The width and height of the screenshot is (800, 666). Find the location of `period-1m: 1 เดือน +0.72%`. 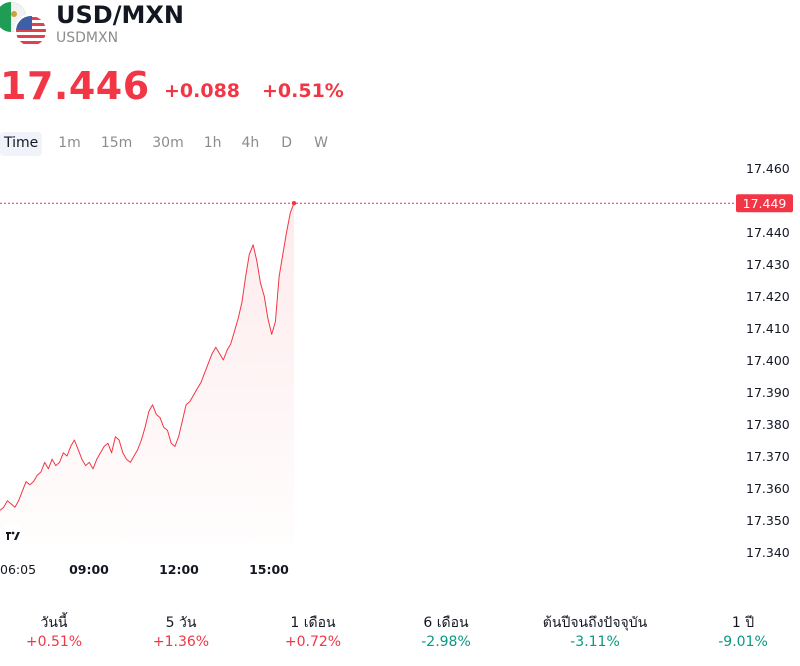

period-1m: 1 เดือน +0.72% is located at coordinates (313, 631).